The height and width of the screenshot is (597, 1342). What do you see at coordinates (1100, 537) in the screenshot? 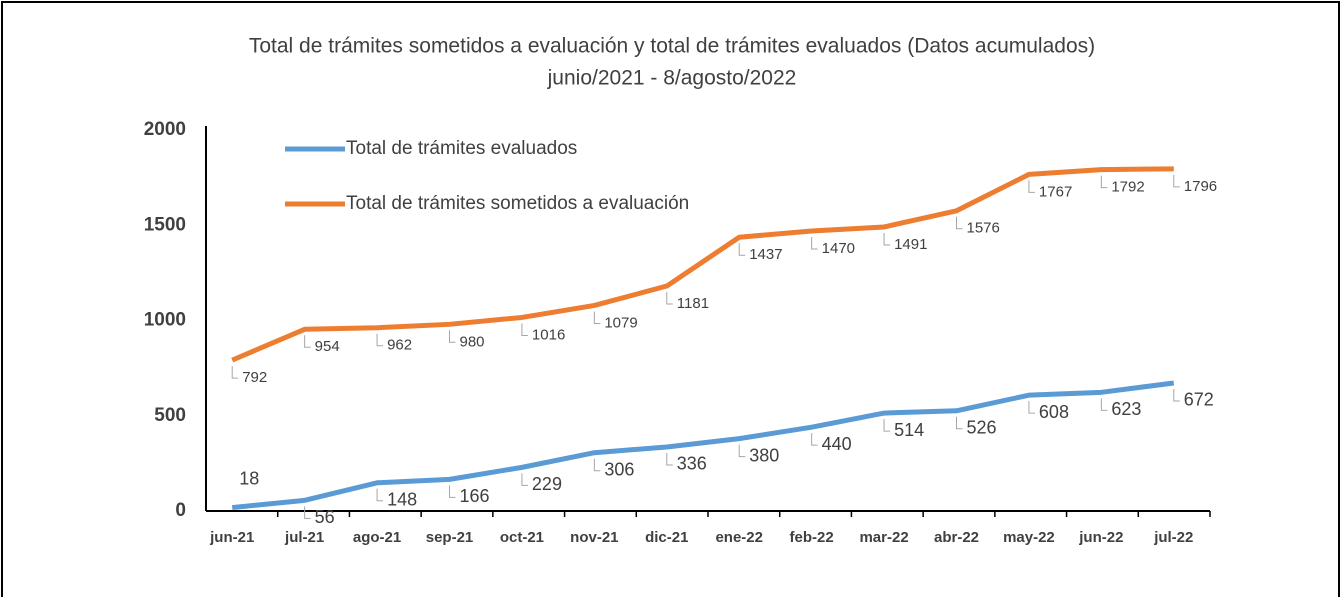
I see `x-tick-label: jun-22` at bounding box center [1100, 537].